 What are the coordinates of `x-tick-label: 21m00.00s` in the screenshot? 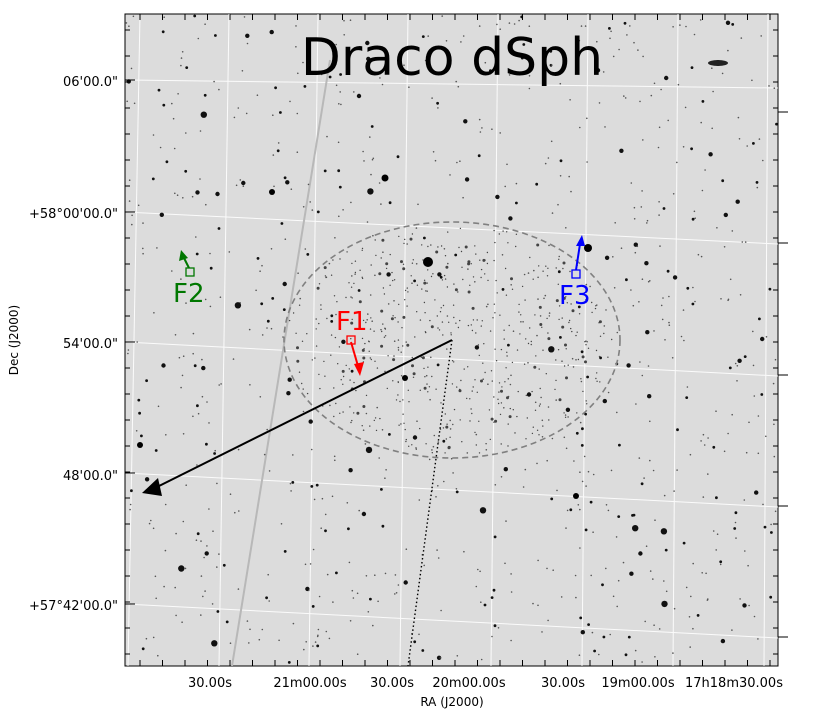 It's located at (309, 683).